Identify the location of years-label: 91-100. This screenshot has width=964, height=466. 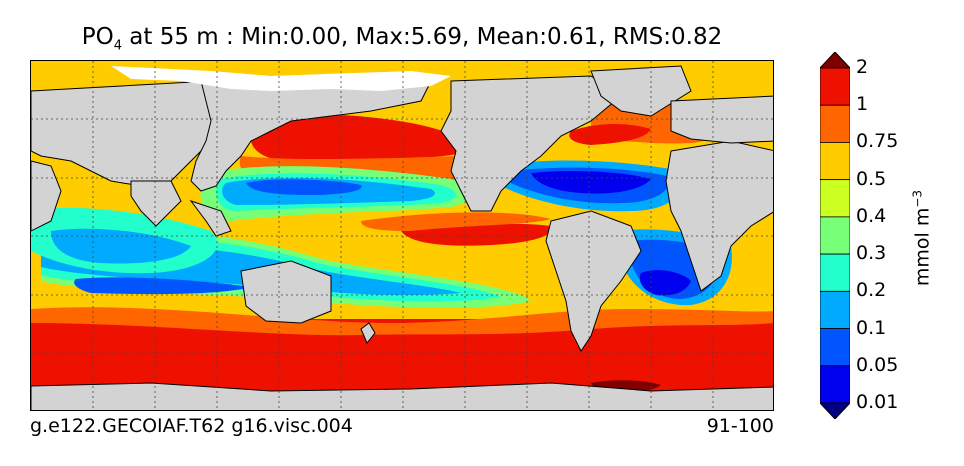
(740, 426).